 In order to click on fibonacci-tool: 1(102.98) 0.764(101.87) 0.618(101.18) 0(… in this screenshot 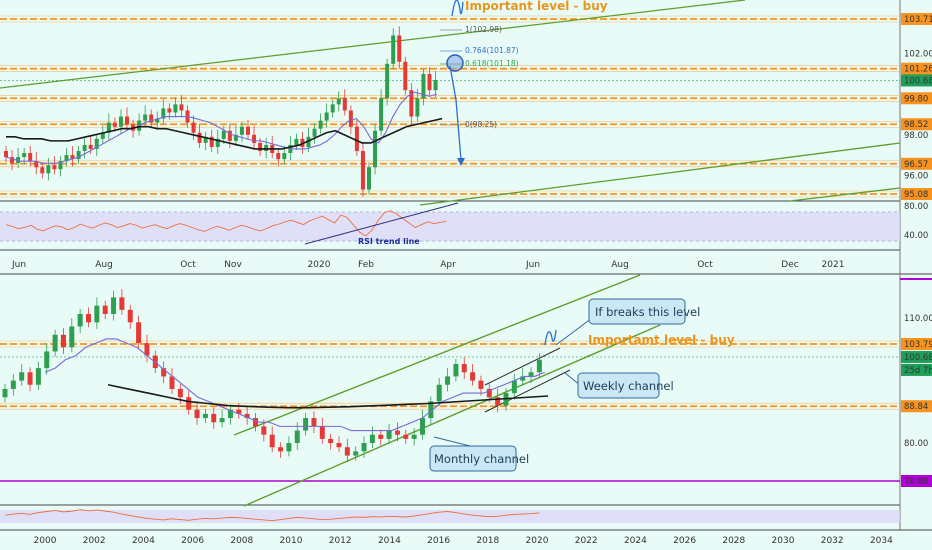, I will do `click(479, 83)`.